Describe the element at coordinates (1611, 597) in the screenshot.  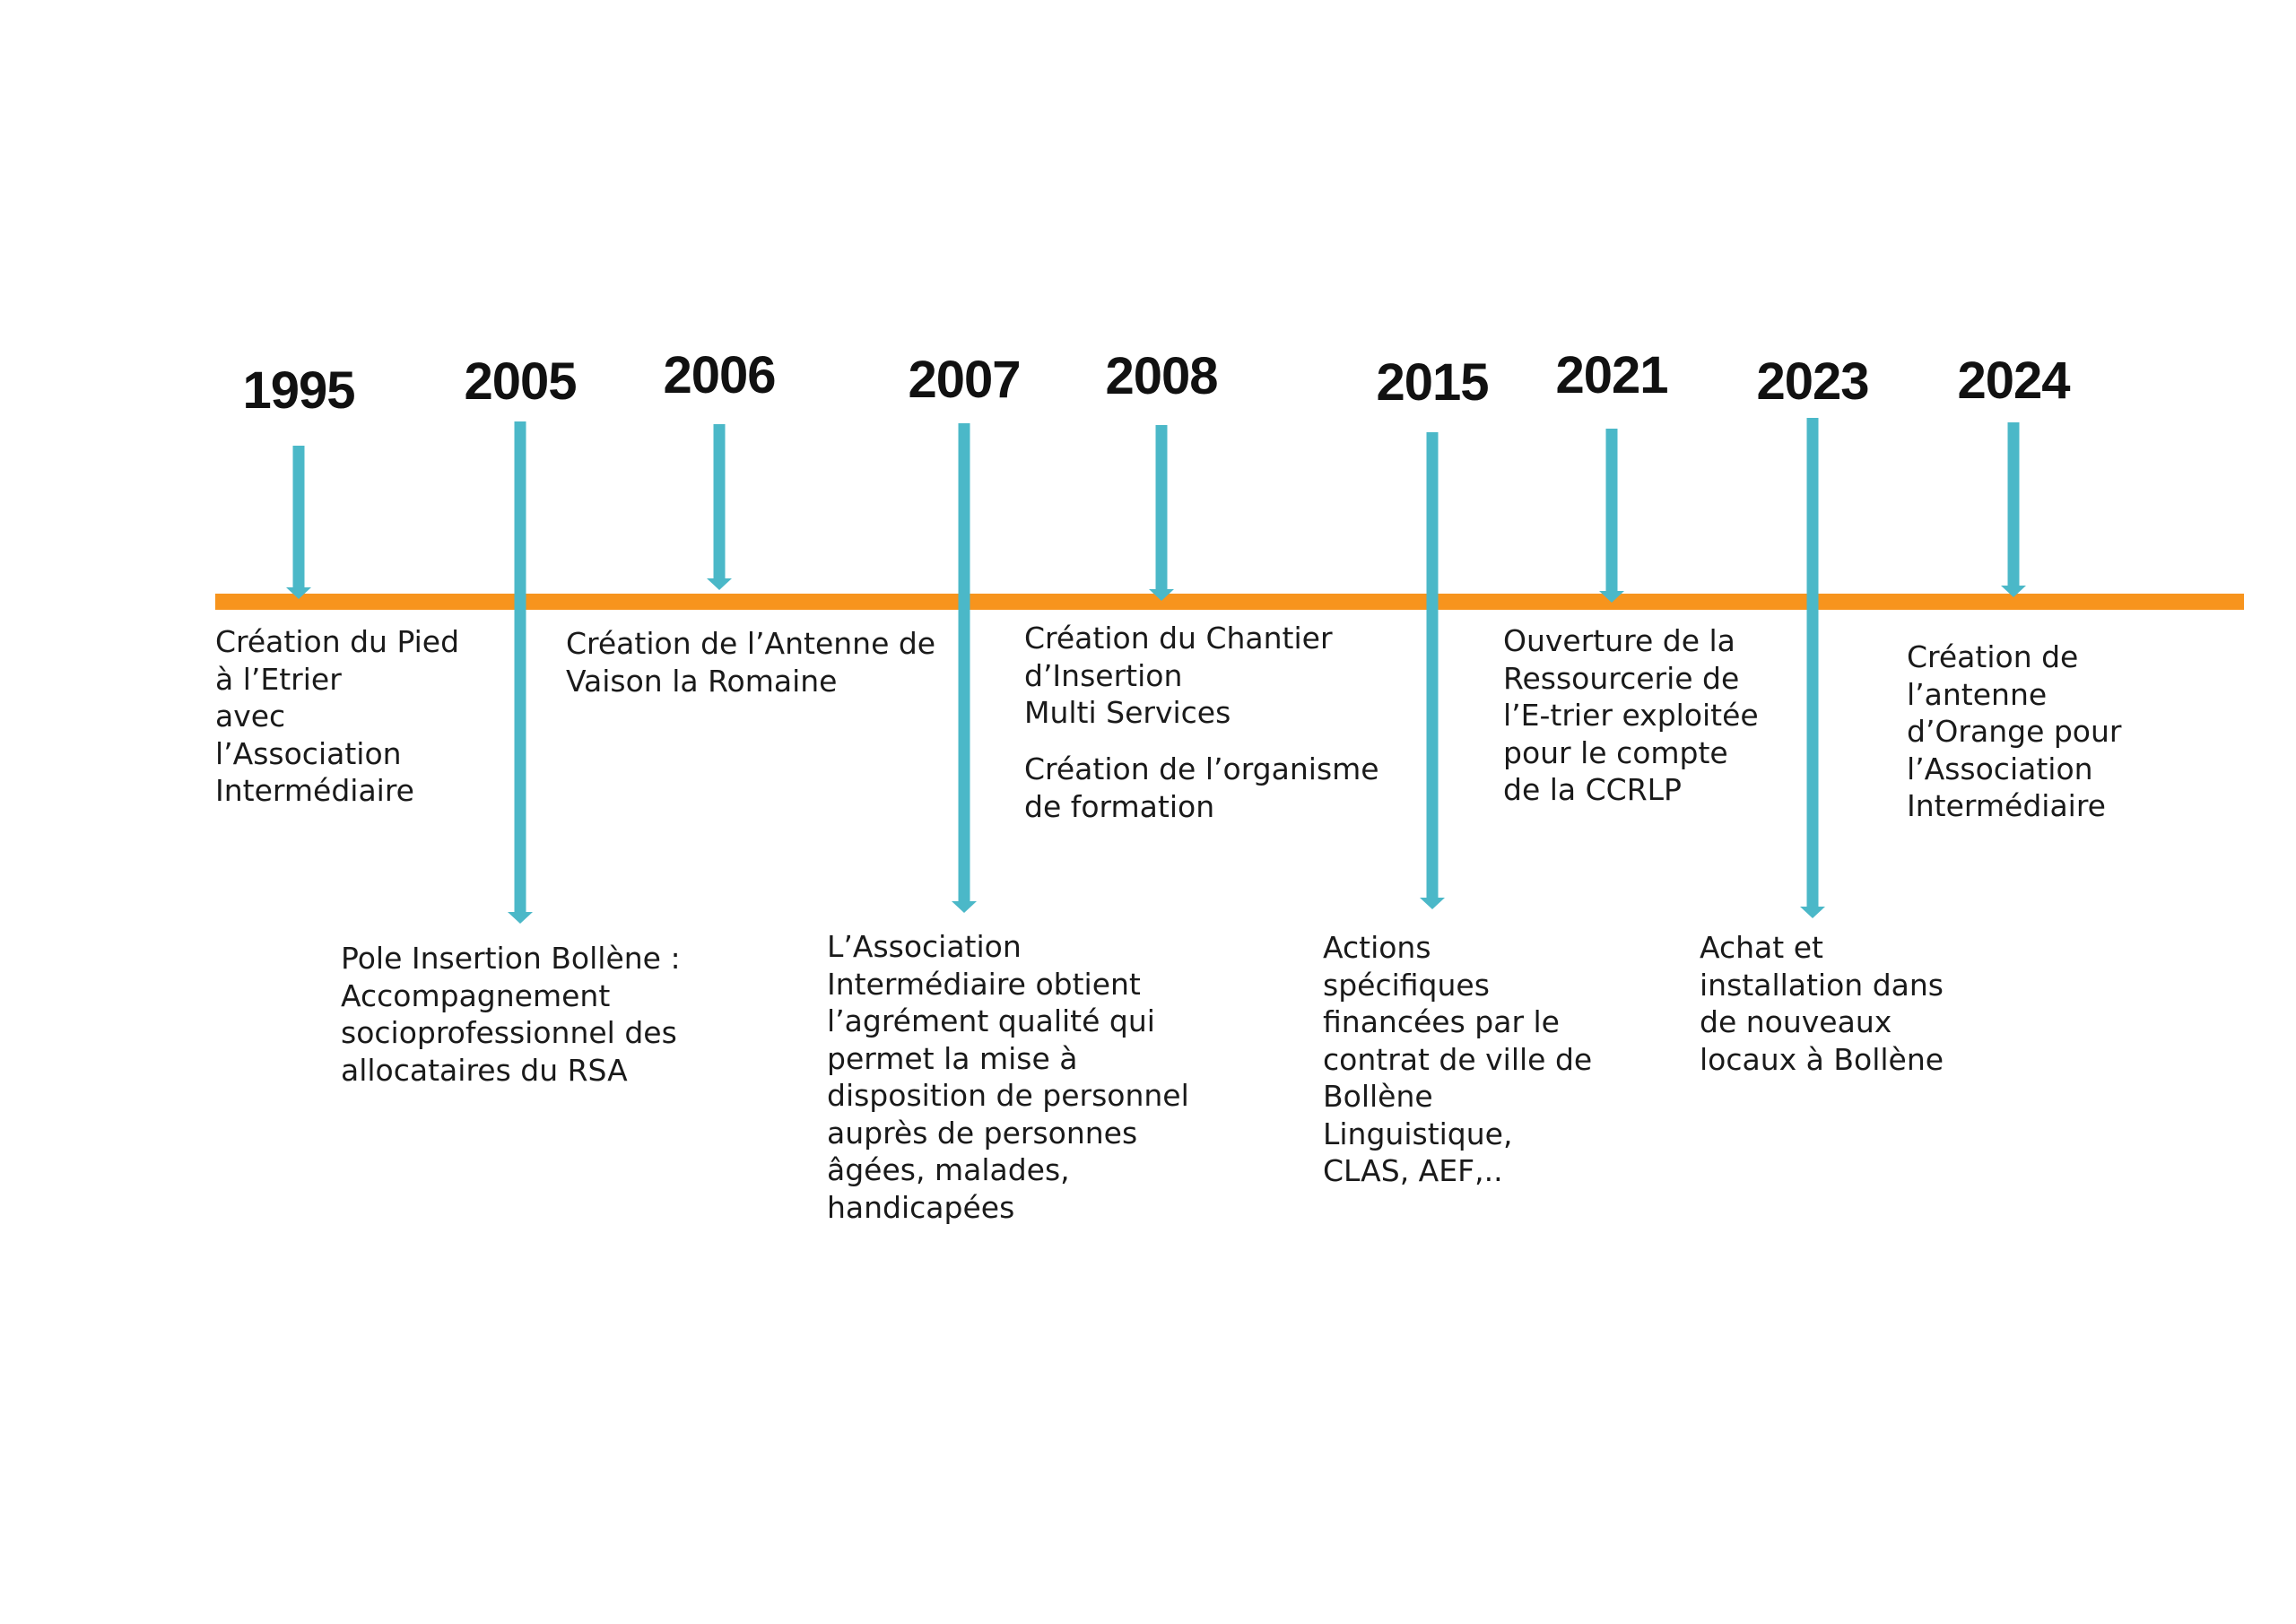
I see `arrow-head-2021` at that location.